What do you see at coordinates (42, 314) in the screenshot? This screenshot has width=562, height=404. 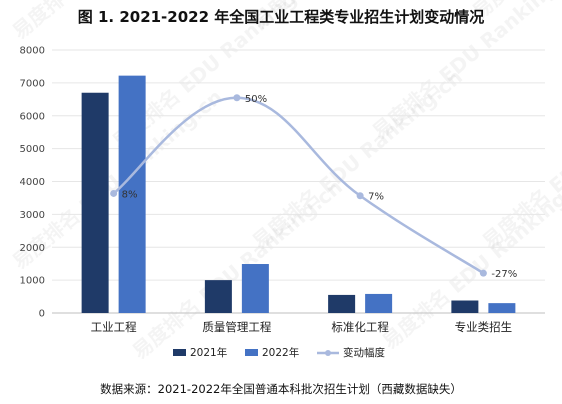 I see `y-tick-label: 0` at bounding box center [42, 314].